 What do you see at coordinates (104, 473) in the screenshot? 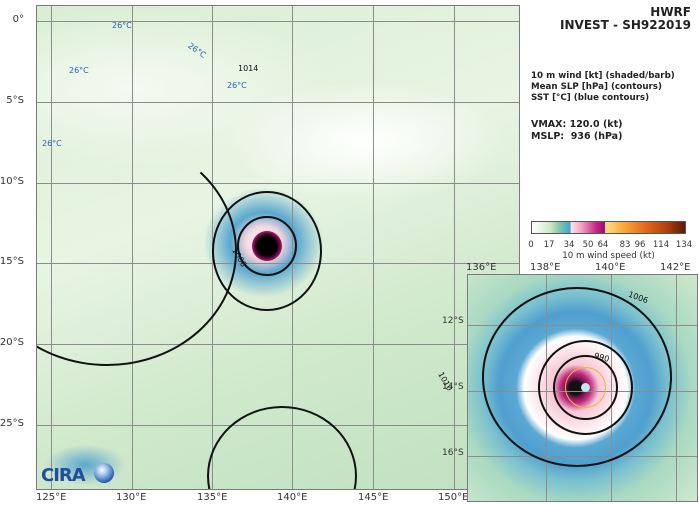
I see `cira-globe-icon` at bounding box center [104, 473].